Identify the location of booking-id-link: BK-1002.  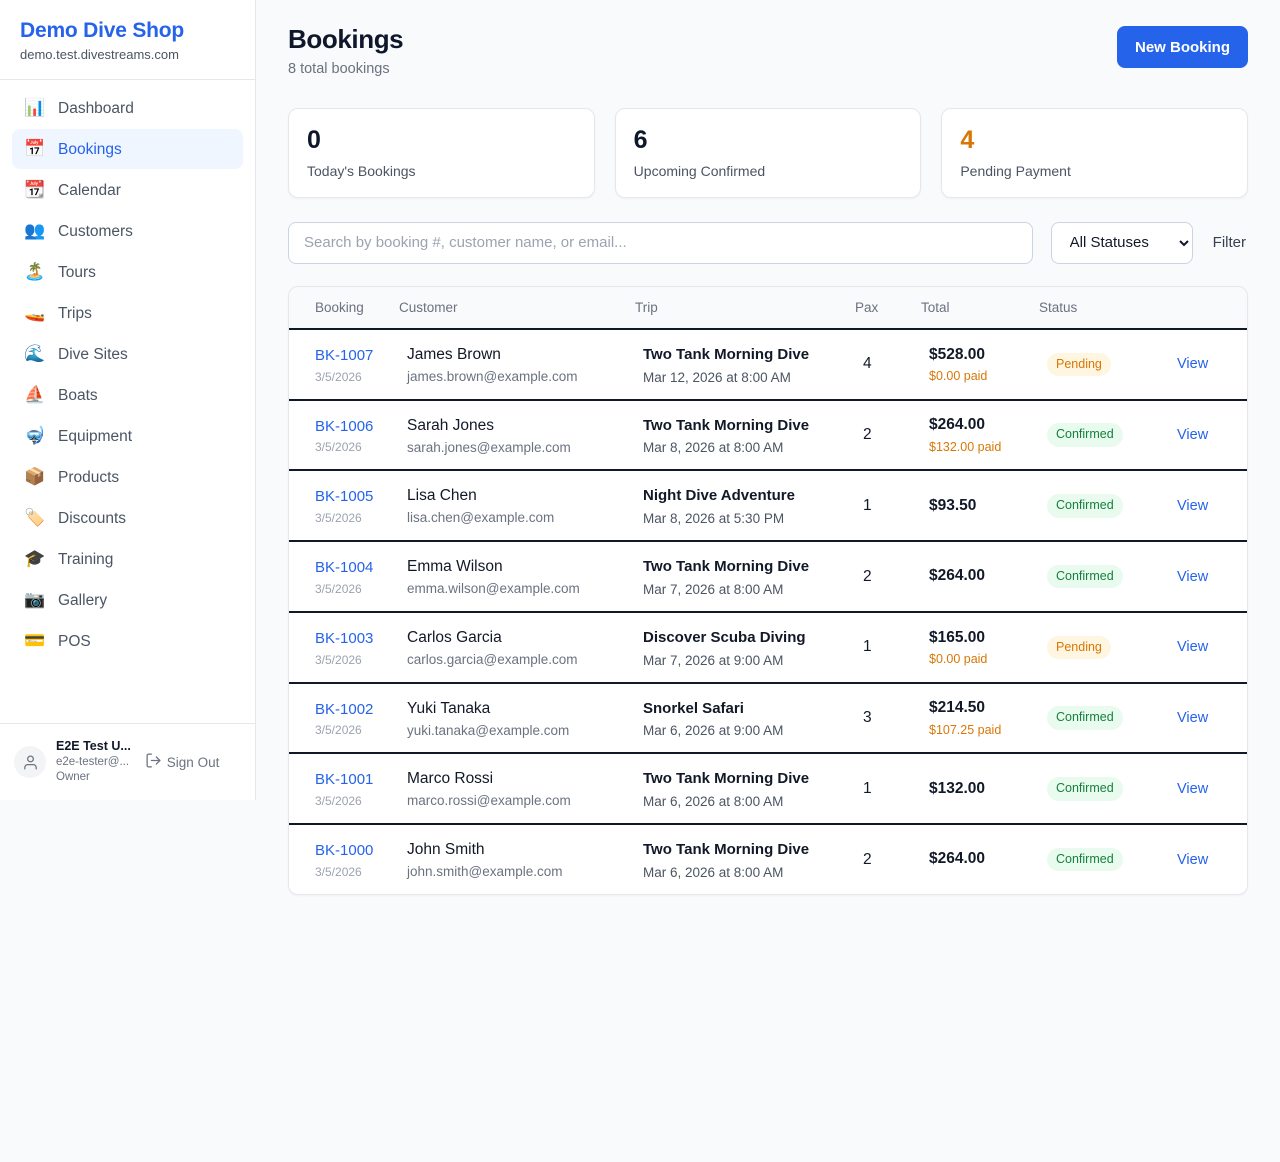
(344, 709).